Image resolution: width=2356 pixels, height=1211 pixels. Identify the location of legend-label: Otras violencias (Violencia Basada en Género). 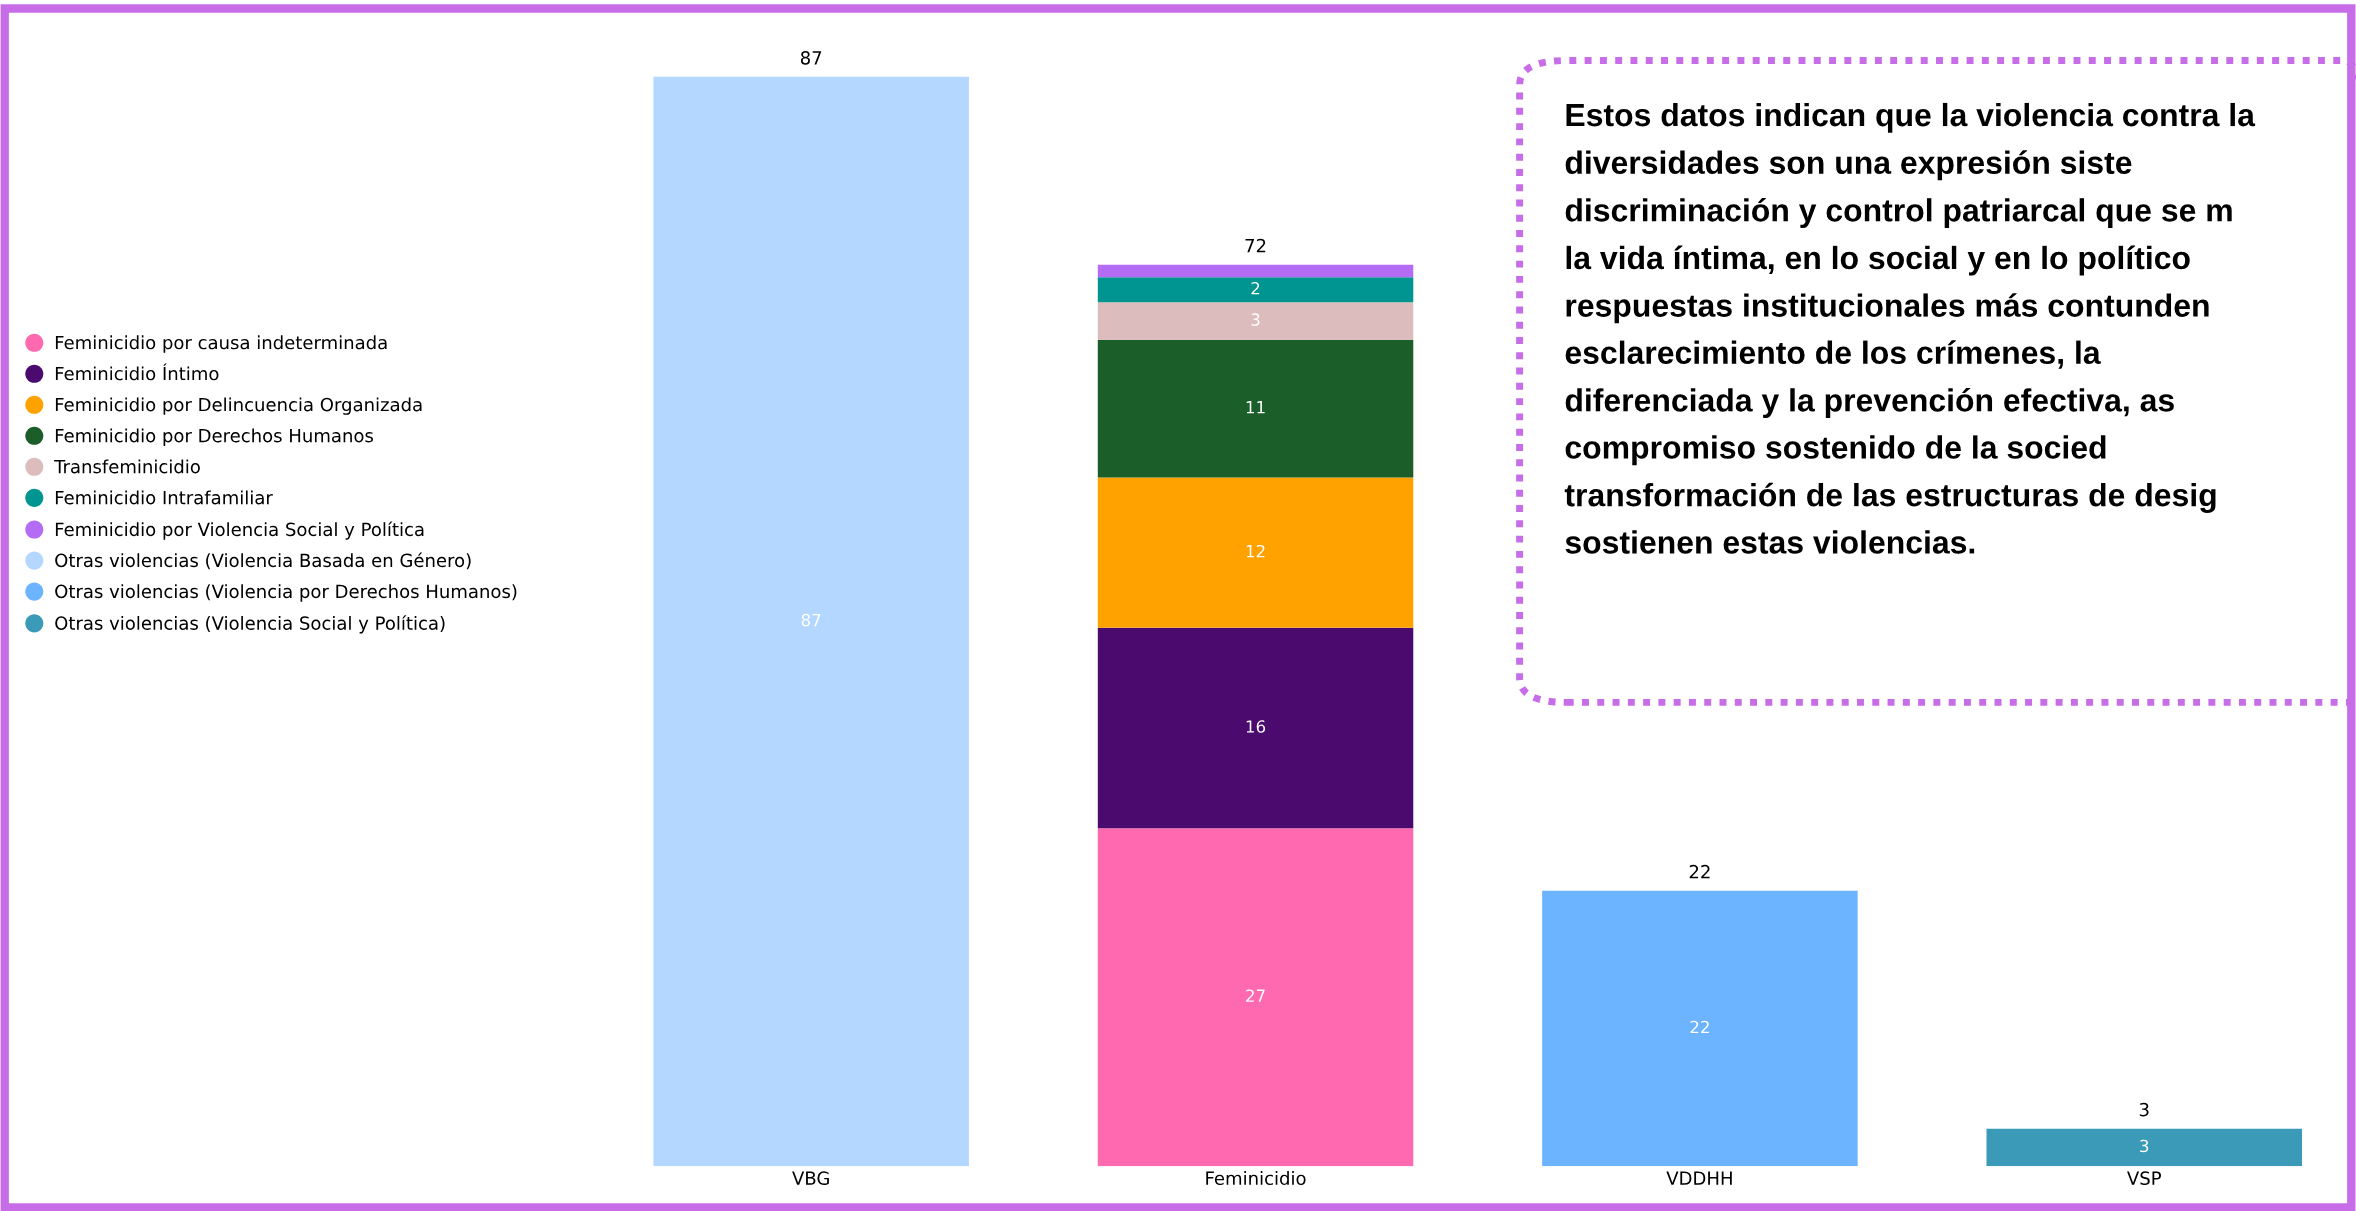
(263, 561).